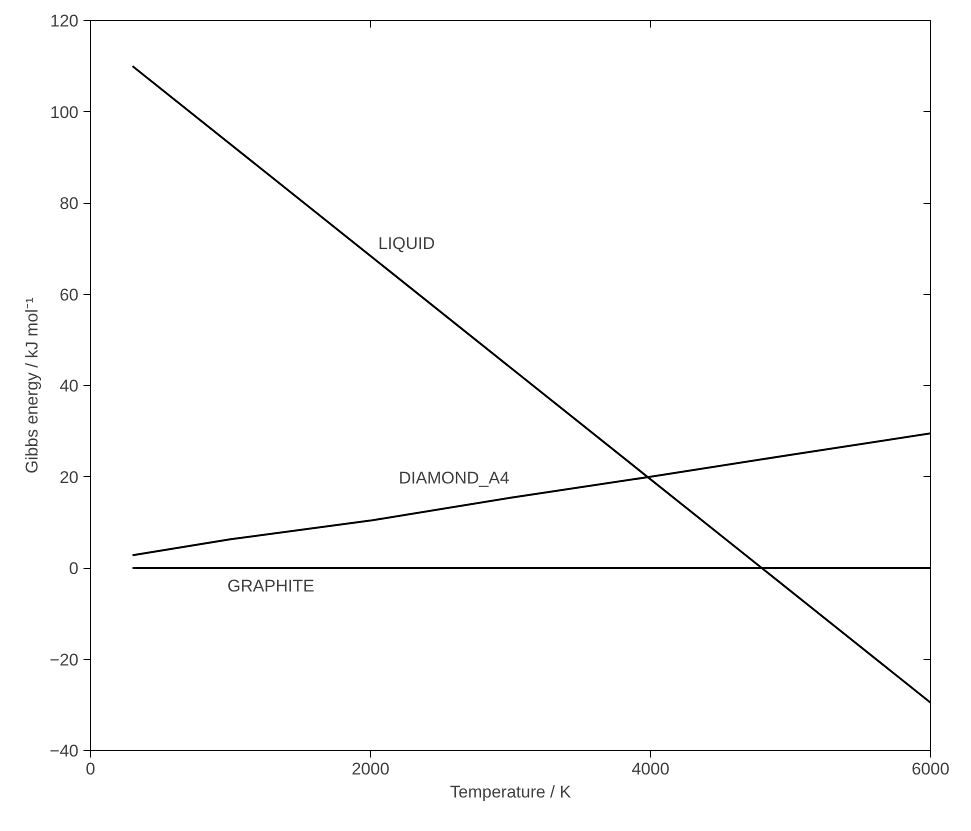  What do you see at coordinates (270, 586) in the screenshot?
I see `series-label: GRAPHITE` at bounding box center [270, 586].